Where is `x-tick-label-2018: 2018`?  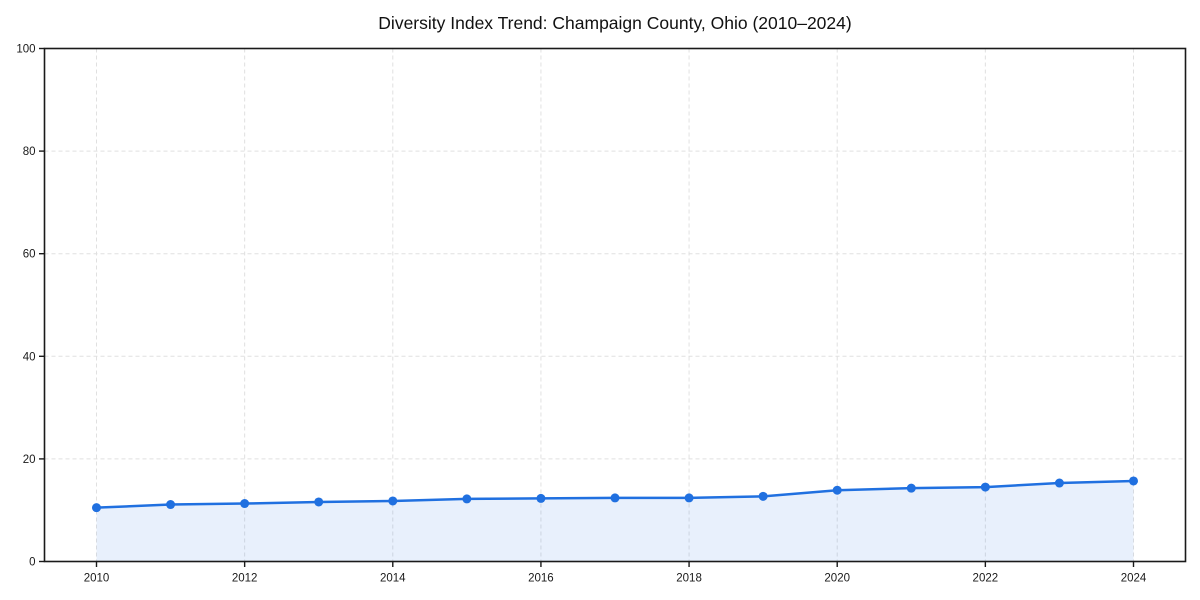 x-tick-label-2018: 2018 is located at coordinates (689, 579).